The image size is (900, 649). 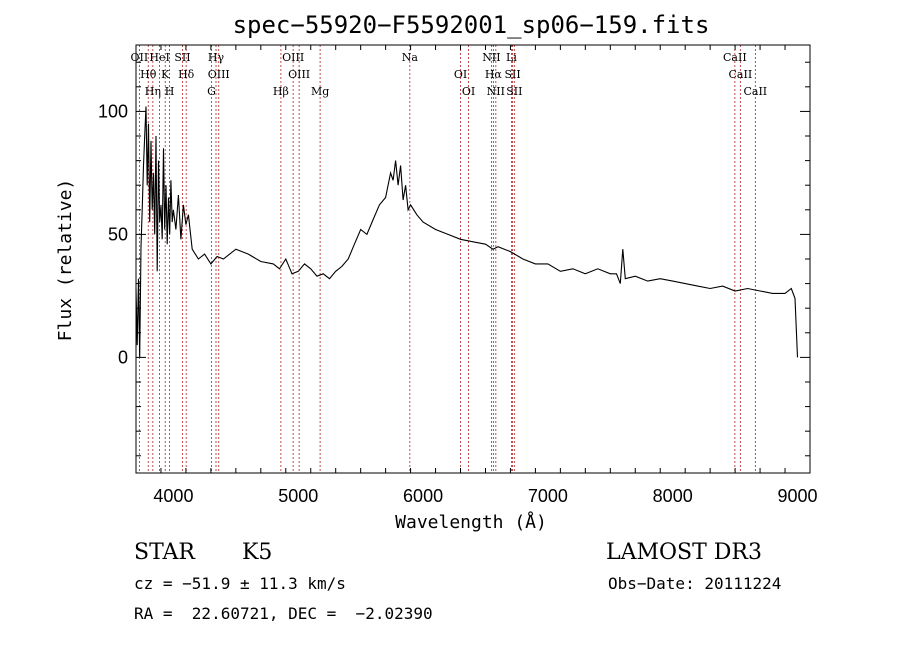 What do you see at coordinates (471, 25) in the screenshot?
I see `chart-title: spec−55920−F5592001_sp06−159.fits` at bounding box center [471, 25].